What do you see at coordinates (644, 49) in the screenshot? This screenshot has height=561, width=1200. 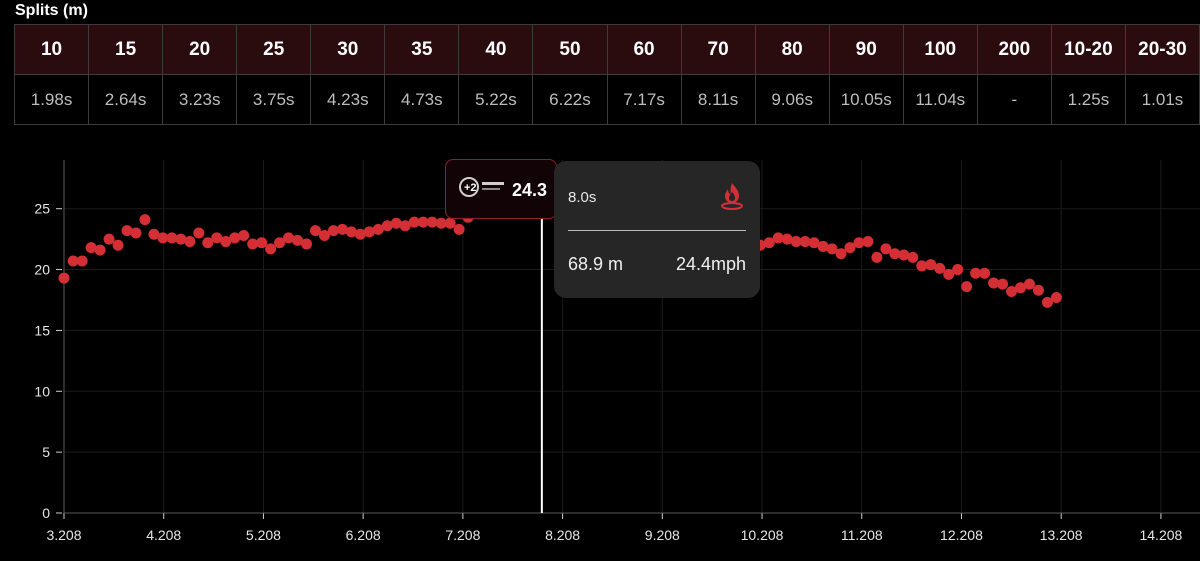 I see `split-header: 60` at bounding box center [644, 49].